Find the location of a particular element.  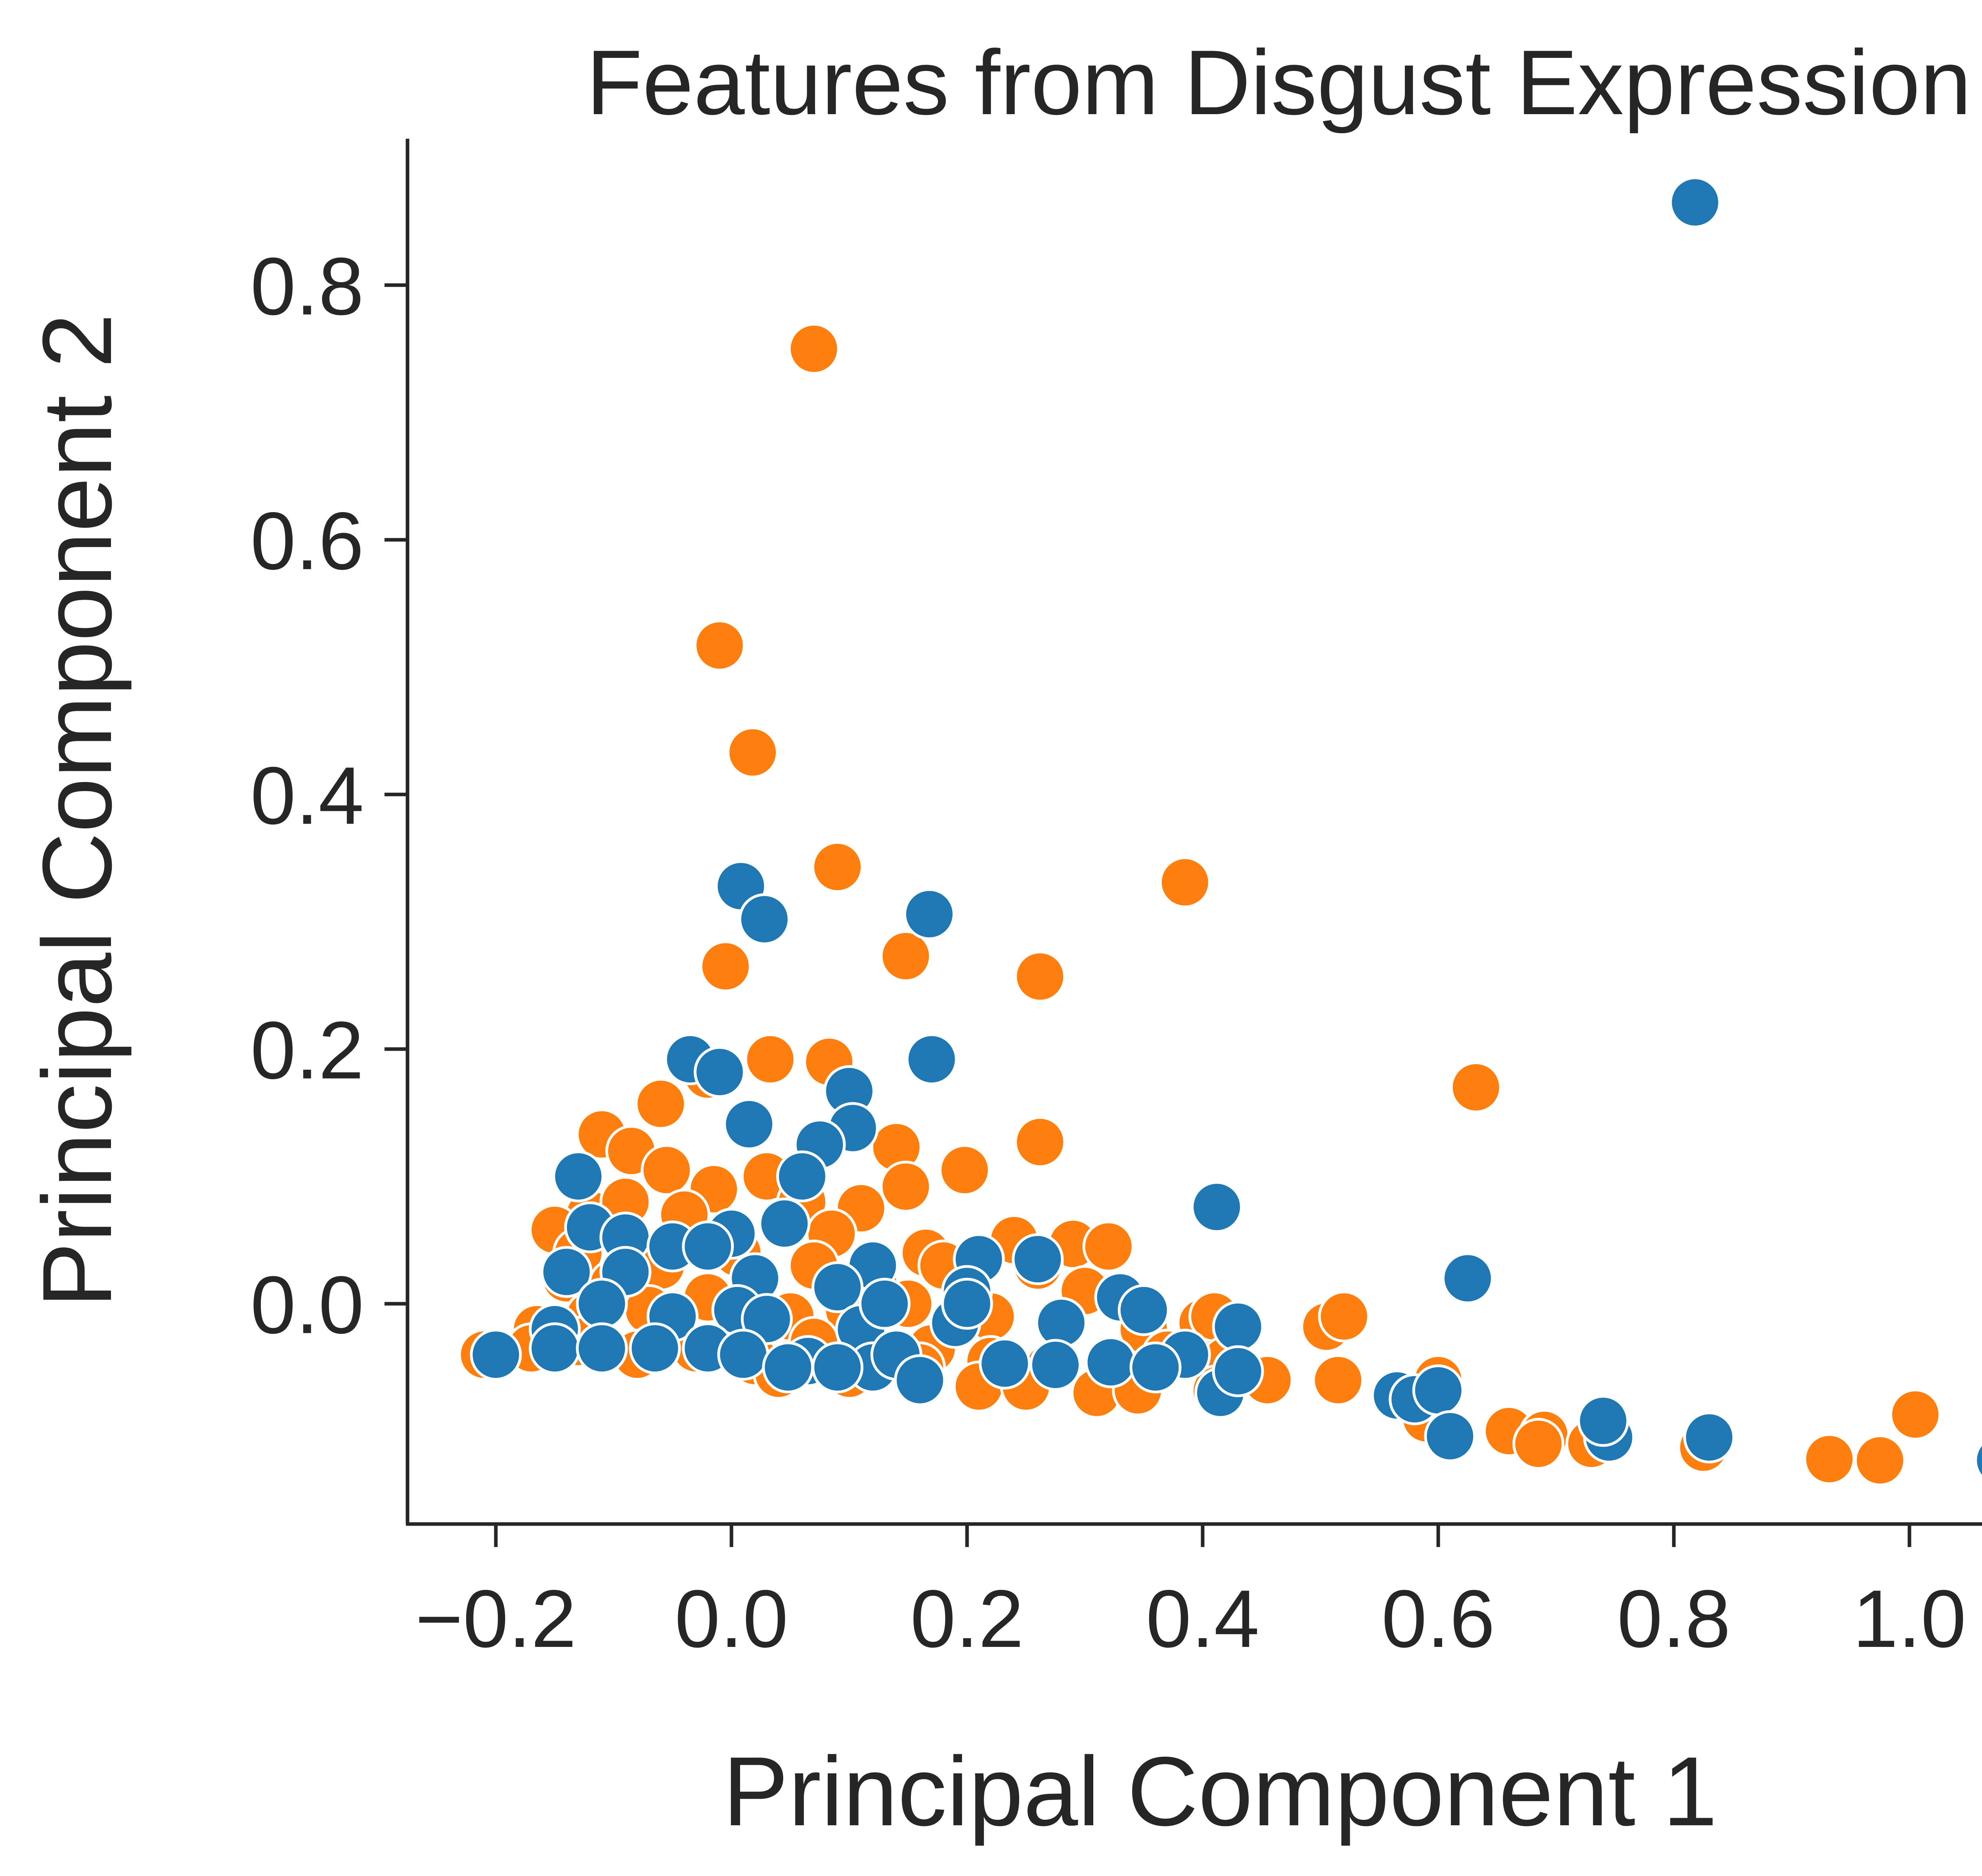

chart-title: Features from Disgust Expression is located at coordinates (1278, 82).